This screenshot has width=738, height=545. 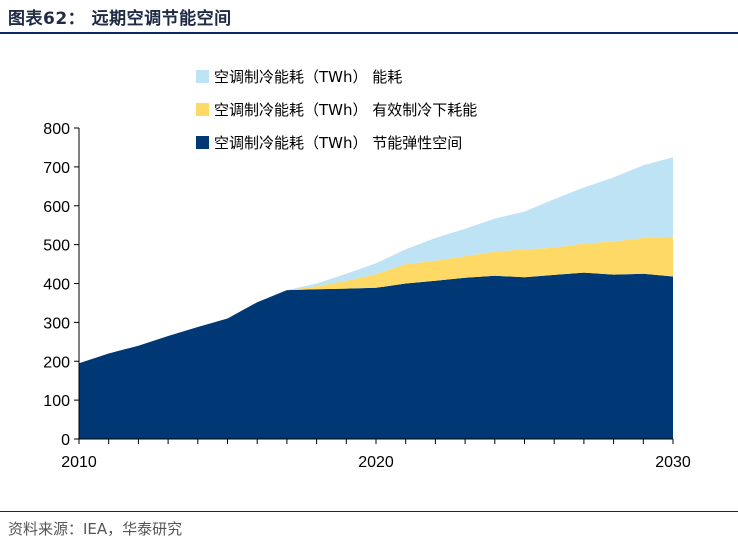 What do you see at coordinates (56, 168) in the screenshot?
I see `y-tick-label: 700` at bounding box center [56, 168].